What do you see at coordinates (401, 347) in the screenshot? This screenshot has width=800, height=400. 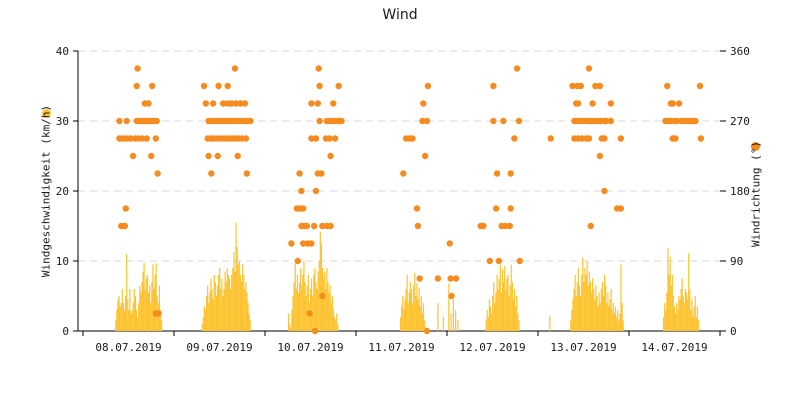 I see `x-tick-label: 11.07.2019` at bounding box center [401, 347].